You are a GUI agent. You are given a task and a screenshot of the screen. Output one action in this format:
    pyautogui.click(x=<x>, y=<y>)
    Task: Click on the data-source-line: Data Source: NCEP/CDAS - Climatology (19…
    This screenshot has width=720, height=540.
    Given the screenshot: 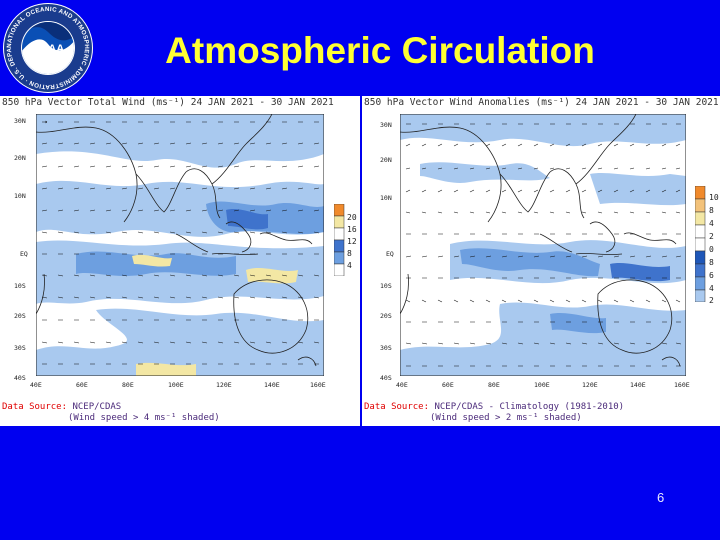 What is the action you would take?
    pyautogui.click(x=494, y=407)
    